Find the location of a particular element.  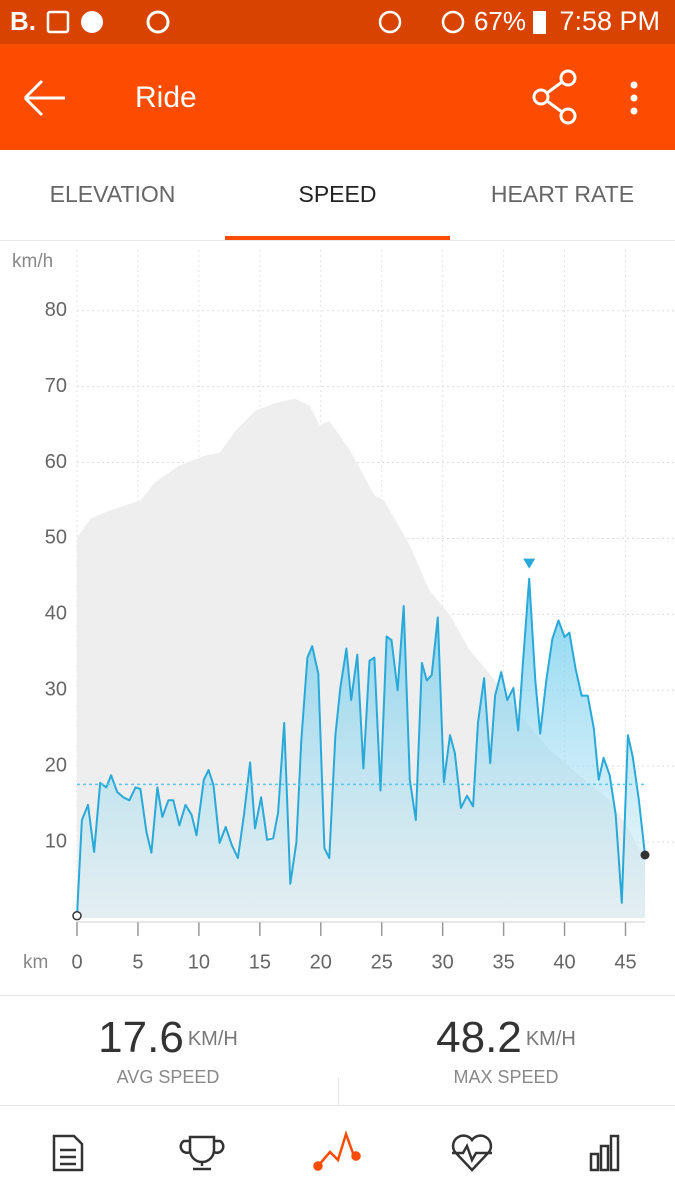

stat-value: 48.2 KM/H is located at coordinates (506, 1037).